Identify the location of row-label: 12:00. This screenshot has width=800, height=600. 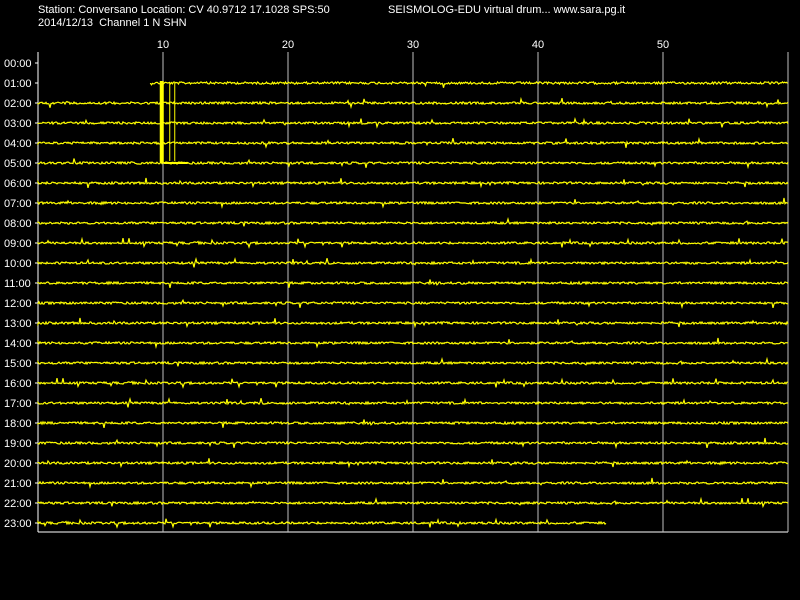
(18, 304).